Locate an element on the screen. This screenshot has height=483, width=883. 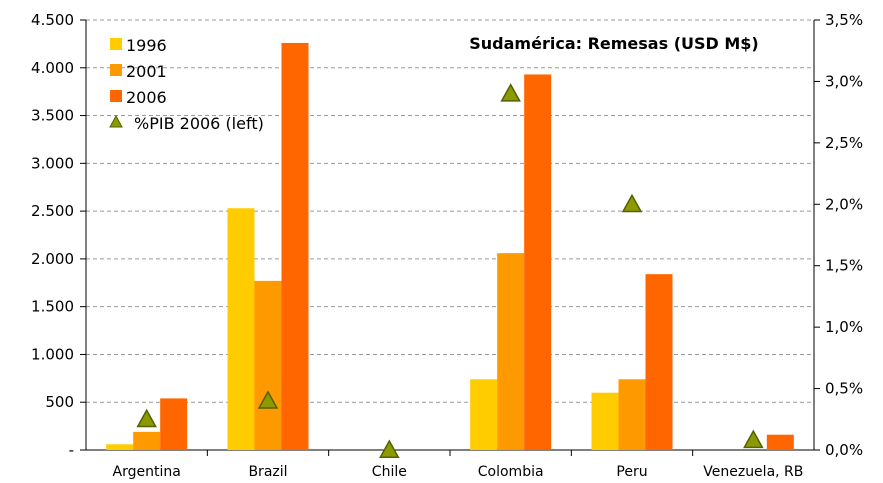
legend-label: 2006 is located at coordinates (146, 97).